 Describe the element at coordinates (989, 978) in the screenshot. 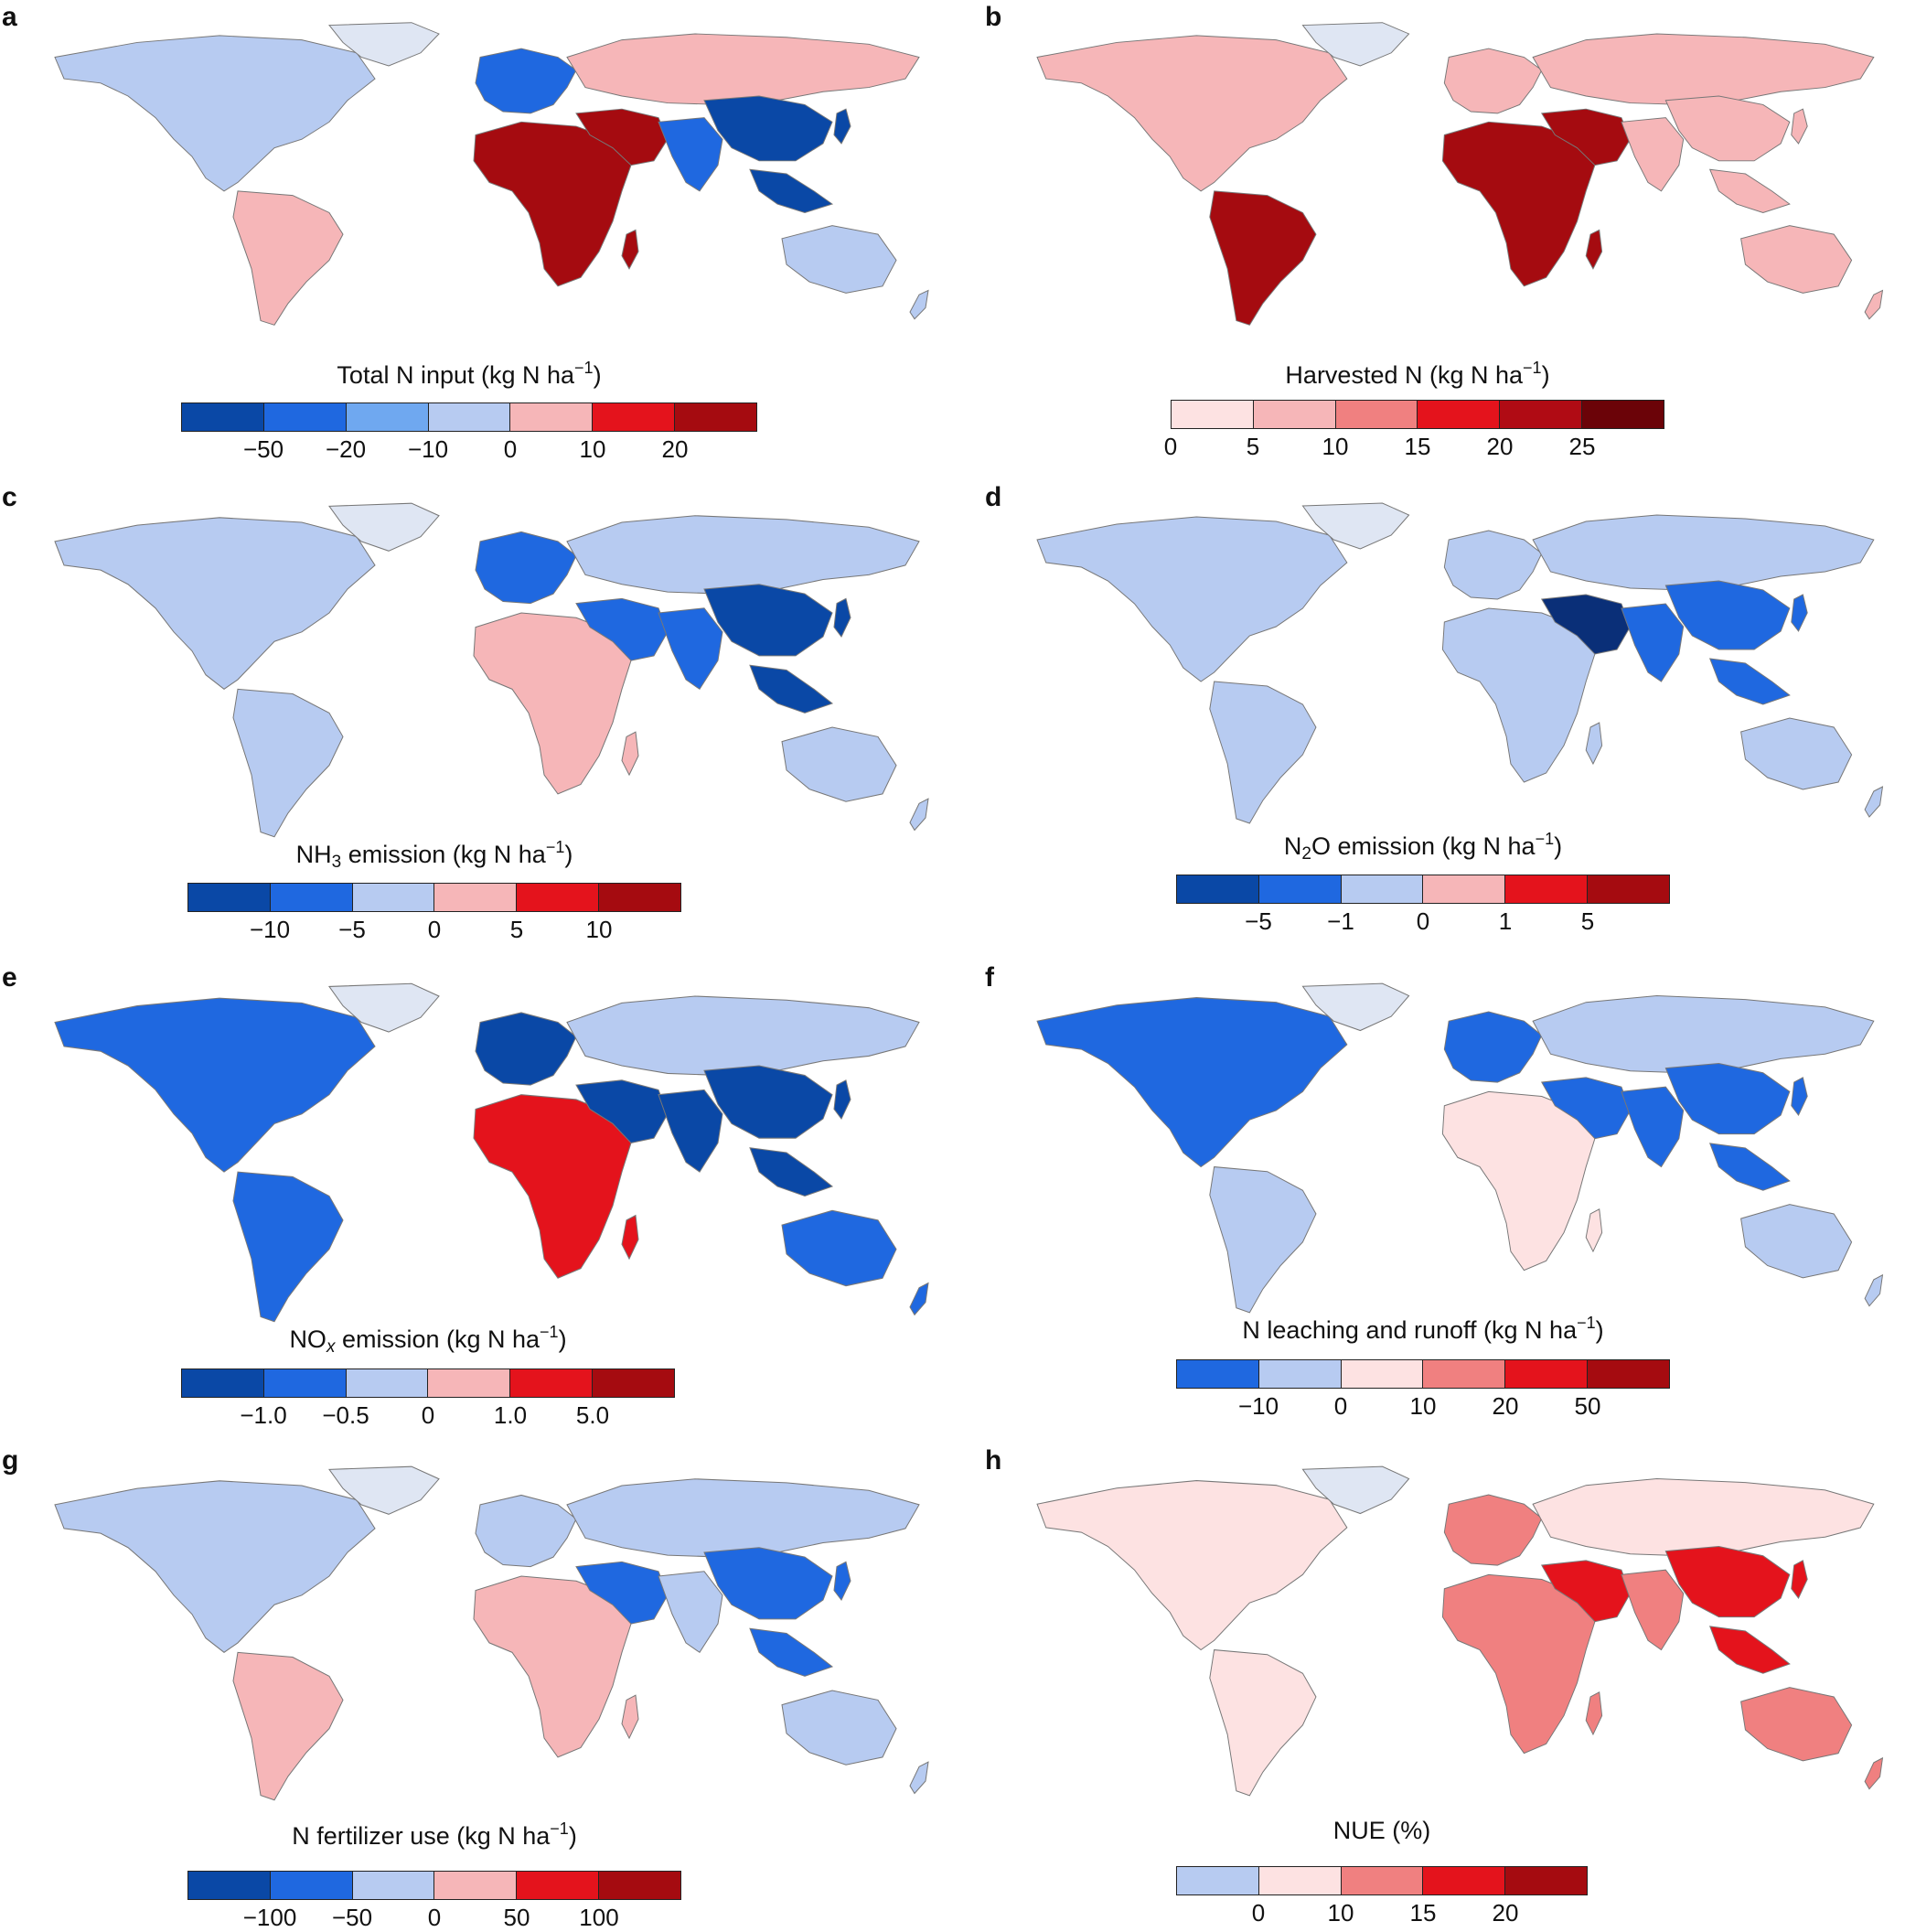

I see `panel-letter-f: f` at that location.